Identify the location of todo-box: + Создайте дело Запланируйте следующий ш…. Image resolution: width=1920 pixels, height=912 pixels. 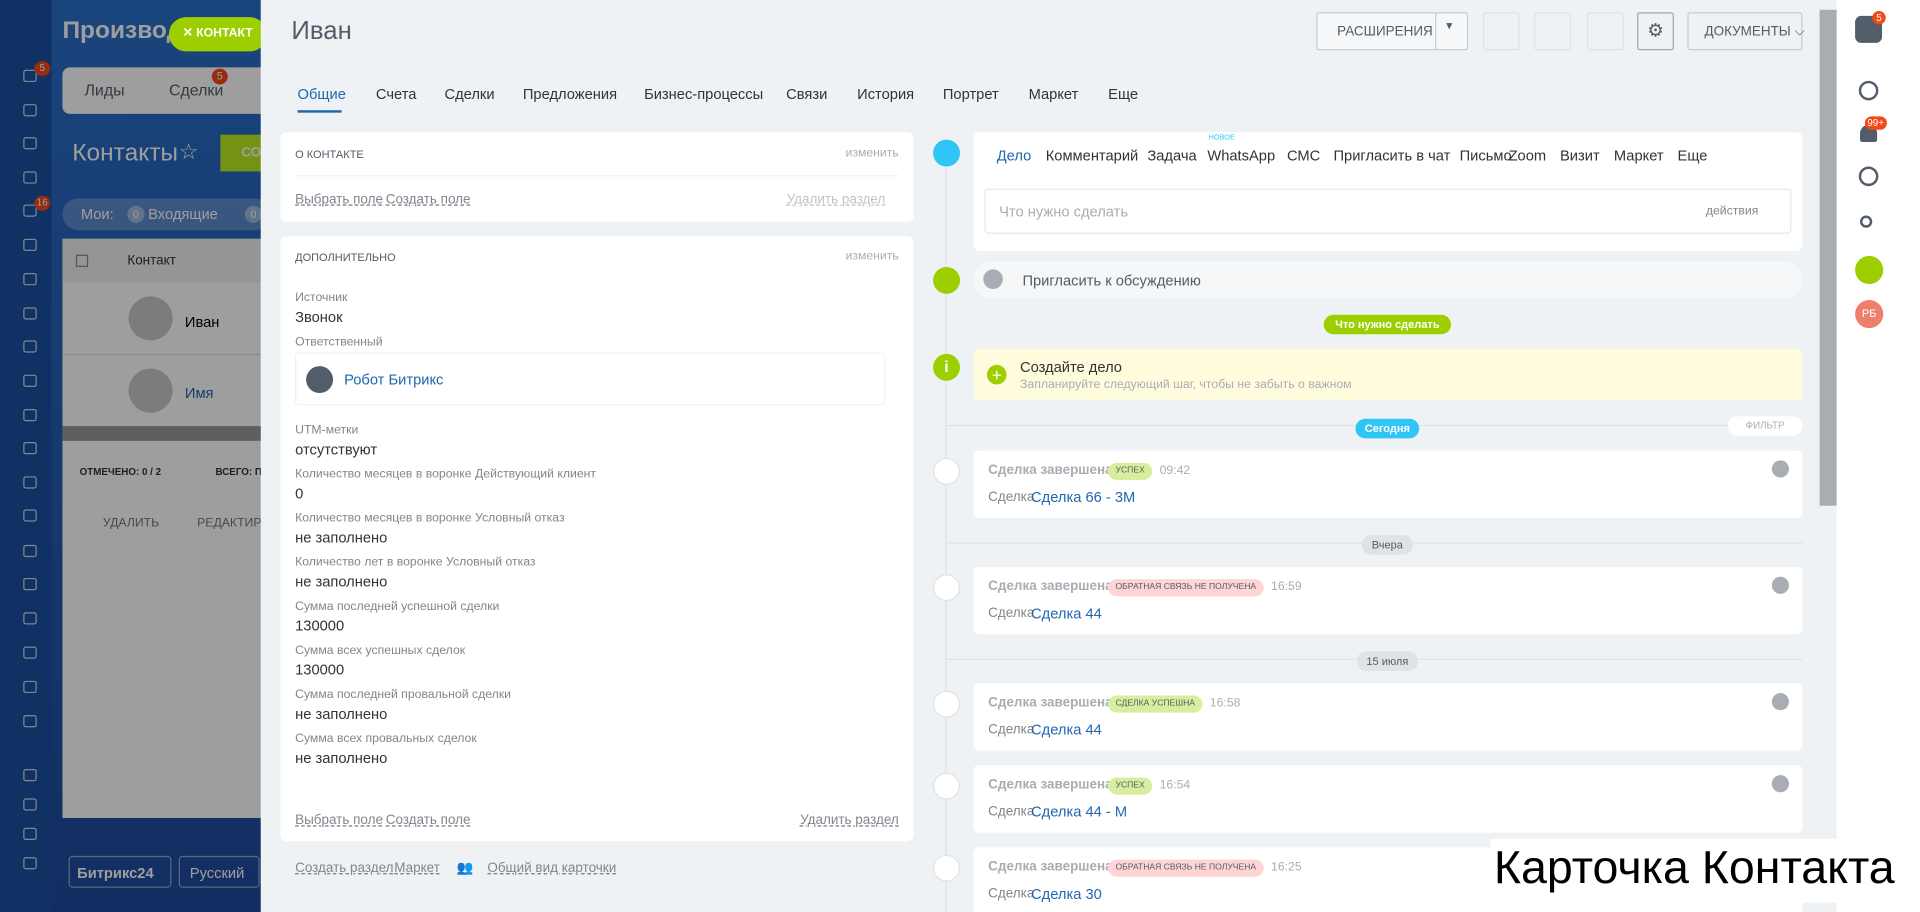
(1388, 374).